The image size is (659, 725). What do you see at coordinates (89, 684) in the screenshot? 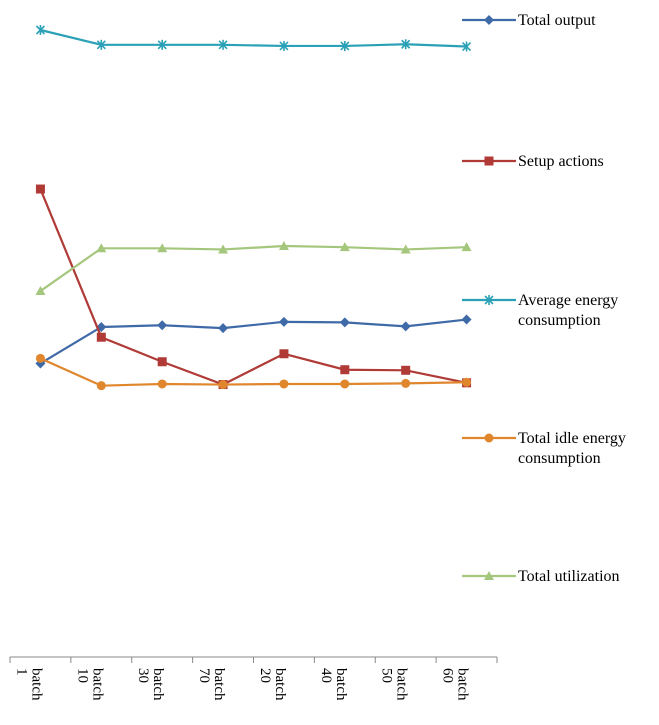
I see `x-tick-label: batch10` at bounding box center [89, 684].